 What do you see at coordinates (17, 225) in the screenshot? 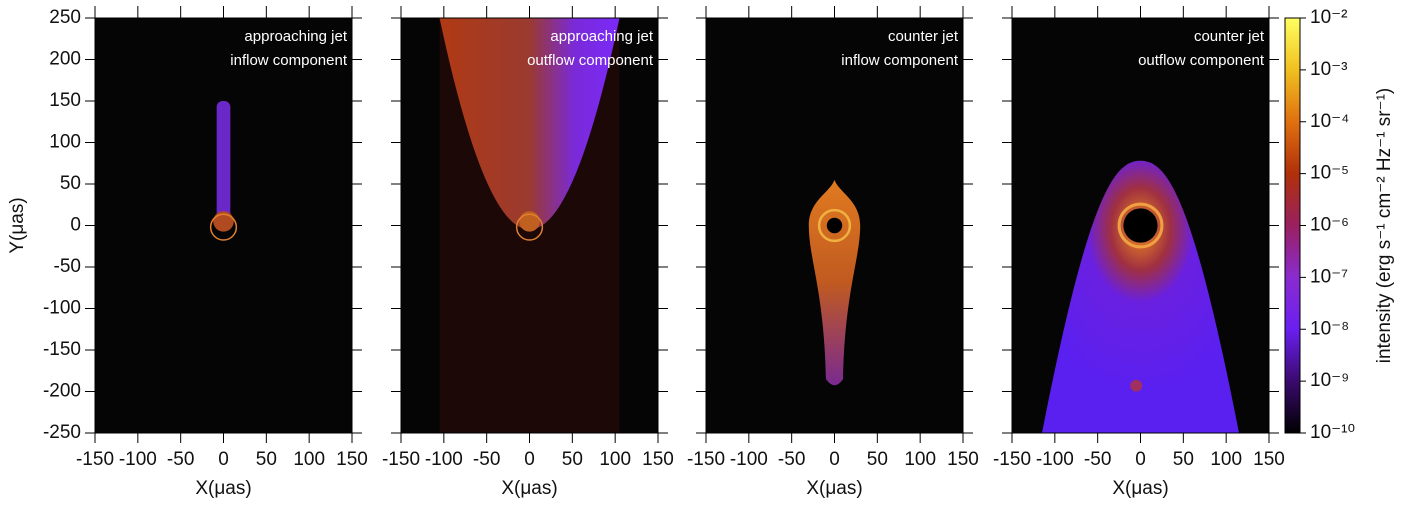
I see `y-axis-label: Y(μas)` at bounding box center [17, 225].